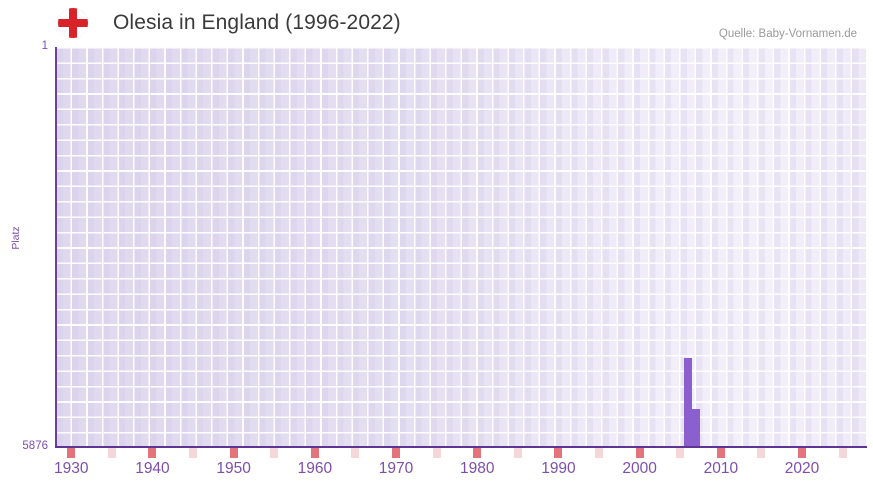  I want to click on x-axis-label-1960: 1960, so click(315, 468).